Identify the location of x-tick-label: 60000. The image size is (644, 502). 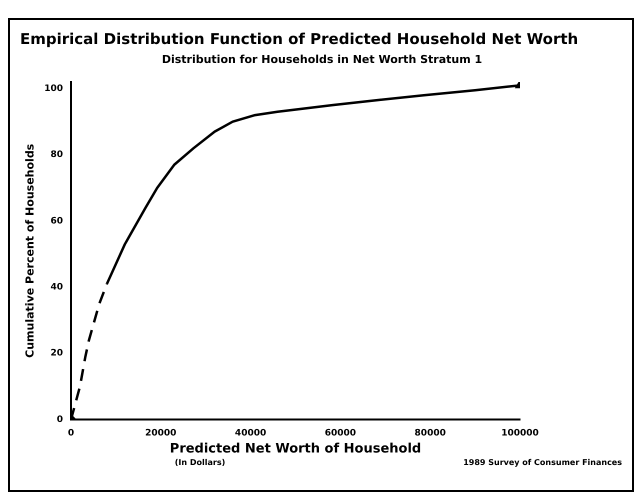
(340, 433).